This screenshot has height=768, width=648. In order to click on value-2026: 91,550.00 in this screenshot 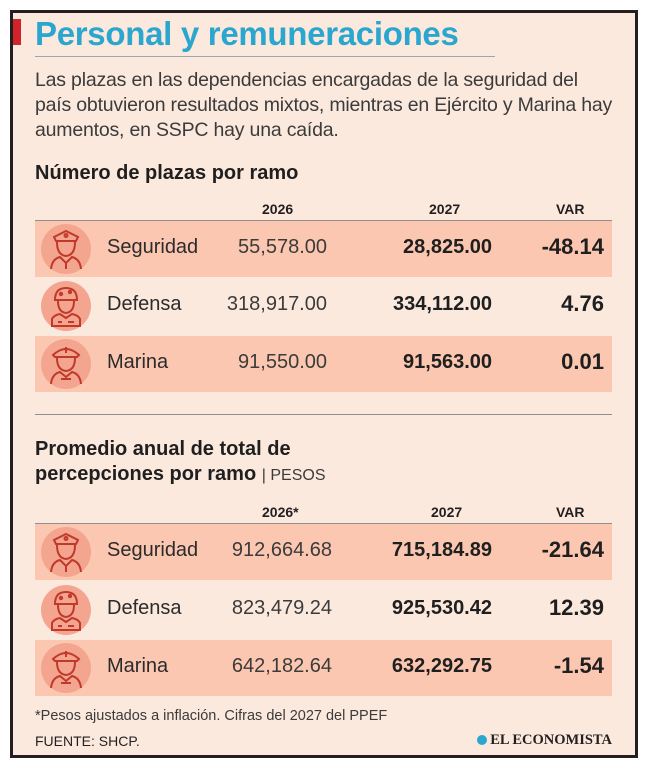, I will do `click(282, 362)`.